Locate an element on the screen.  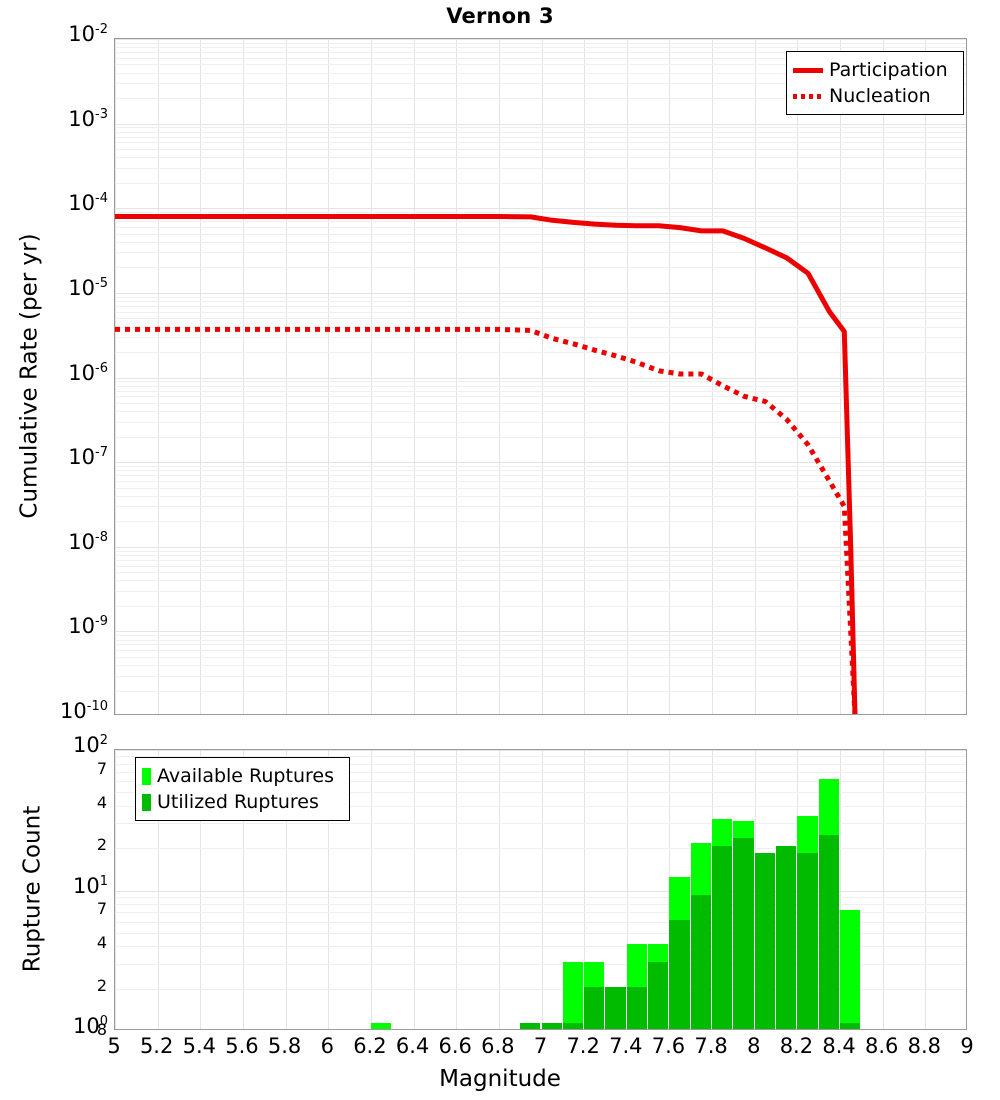
y-tick-label-minor: 2 is located at coordinates (101, 985).